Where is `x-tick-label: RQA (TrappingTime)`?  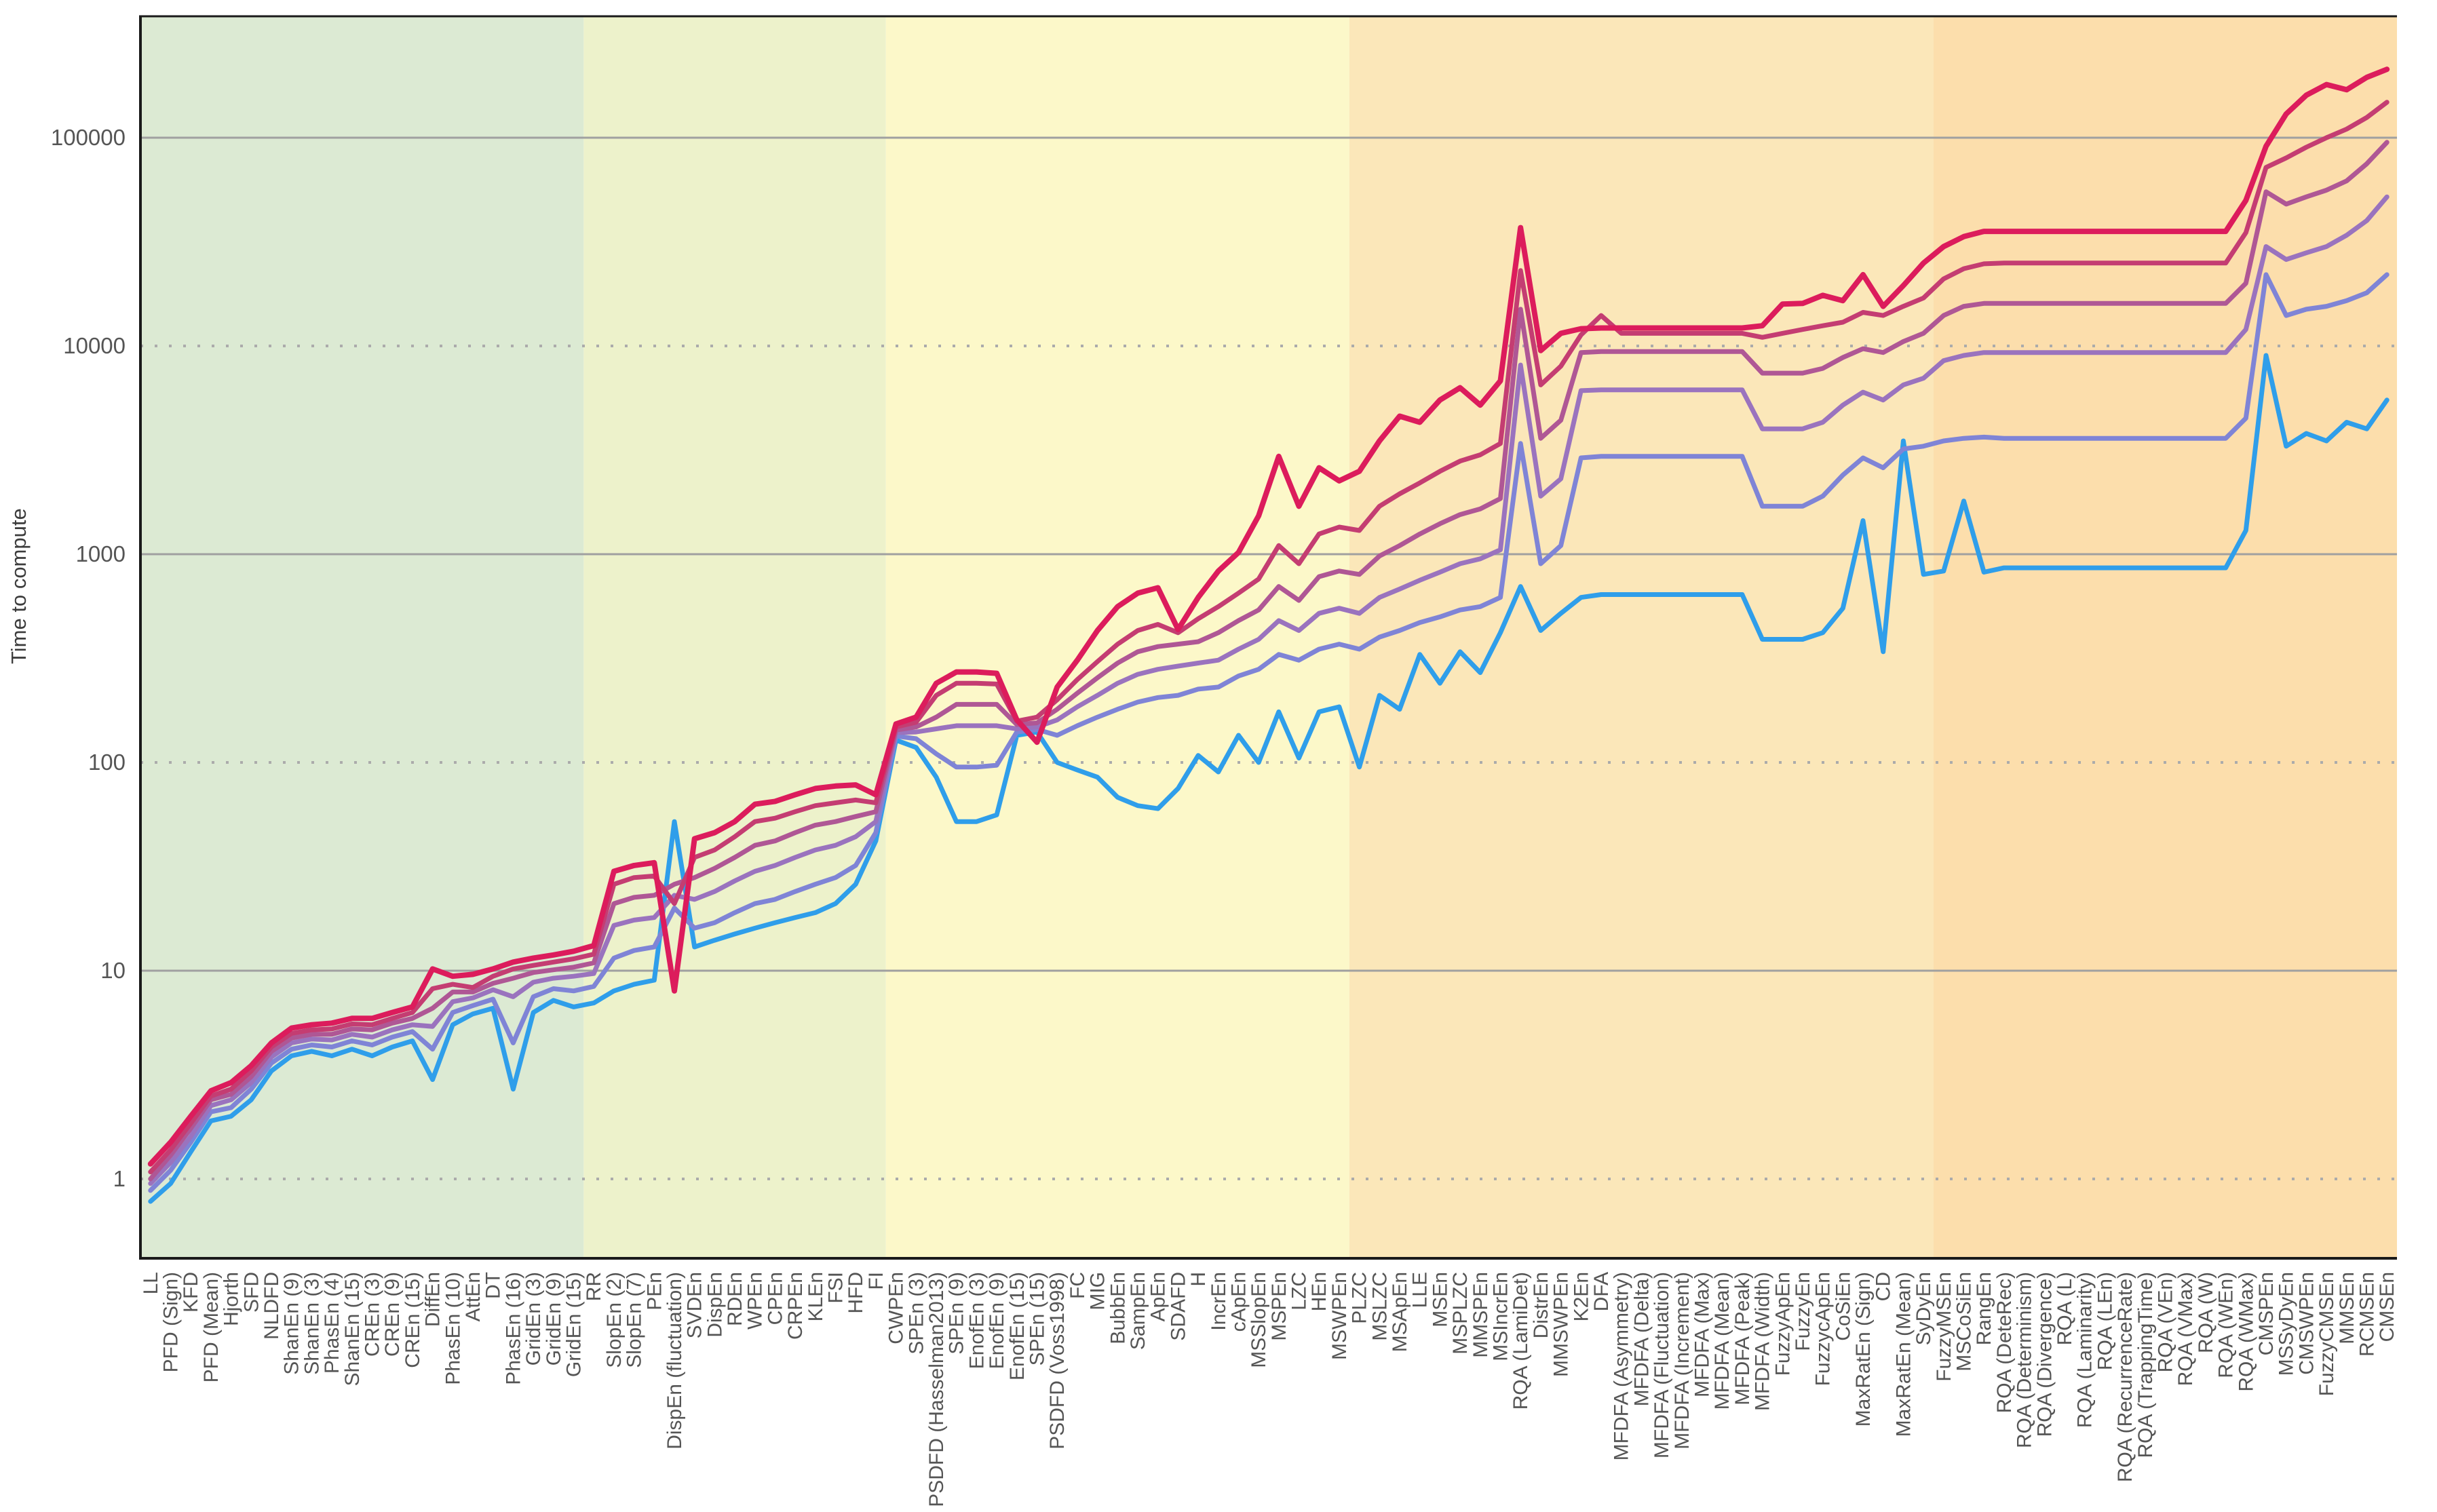 x-tick-label: RQA (TrappingTime) is located at coordinates (2145, 1365).